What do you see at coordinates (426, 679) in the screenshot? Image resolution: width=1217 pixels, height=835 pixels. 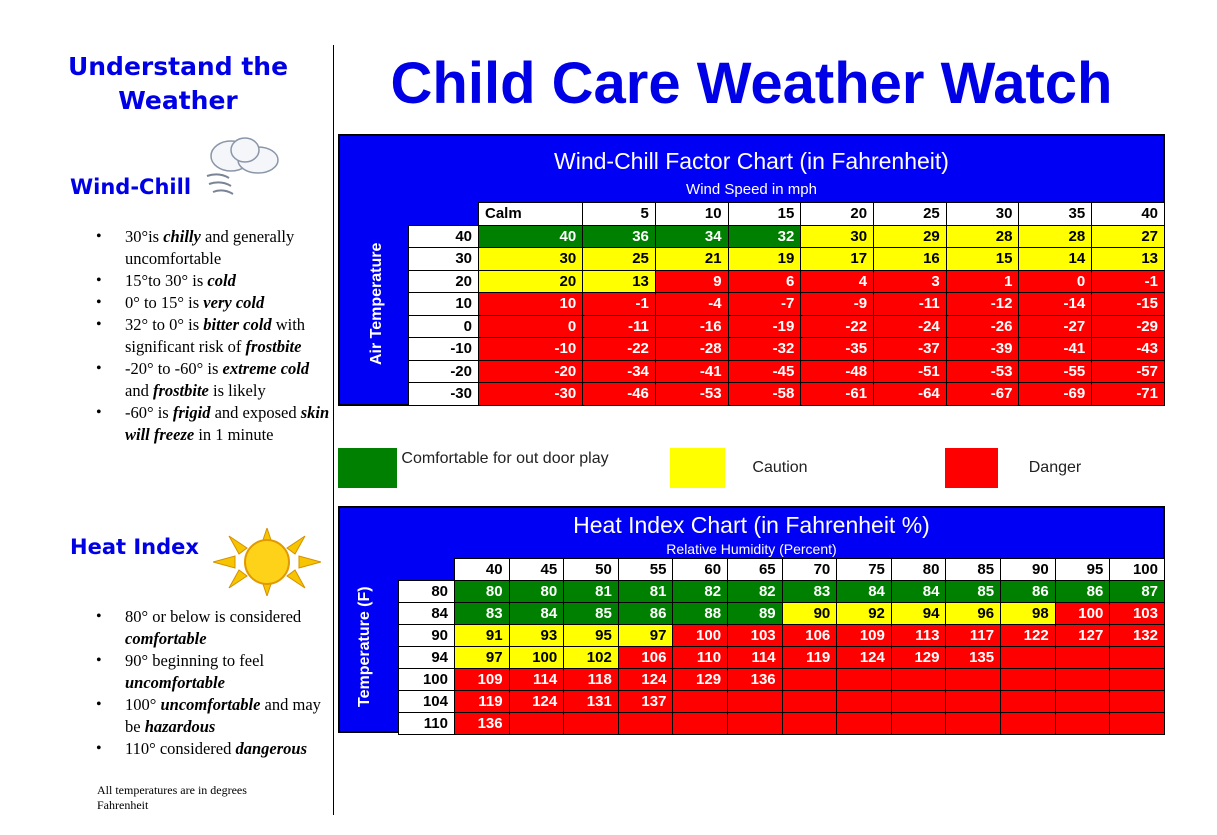 I see `heat-index-row-header: 100` at bounding box center [426, 679].